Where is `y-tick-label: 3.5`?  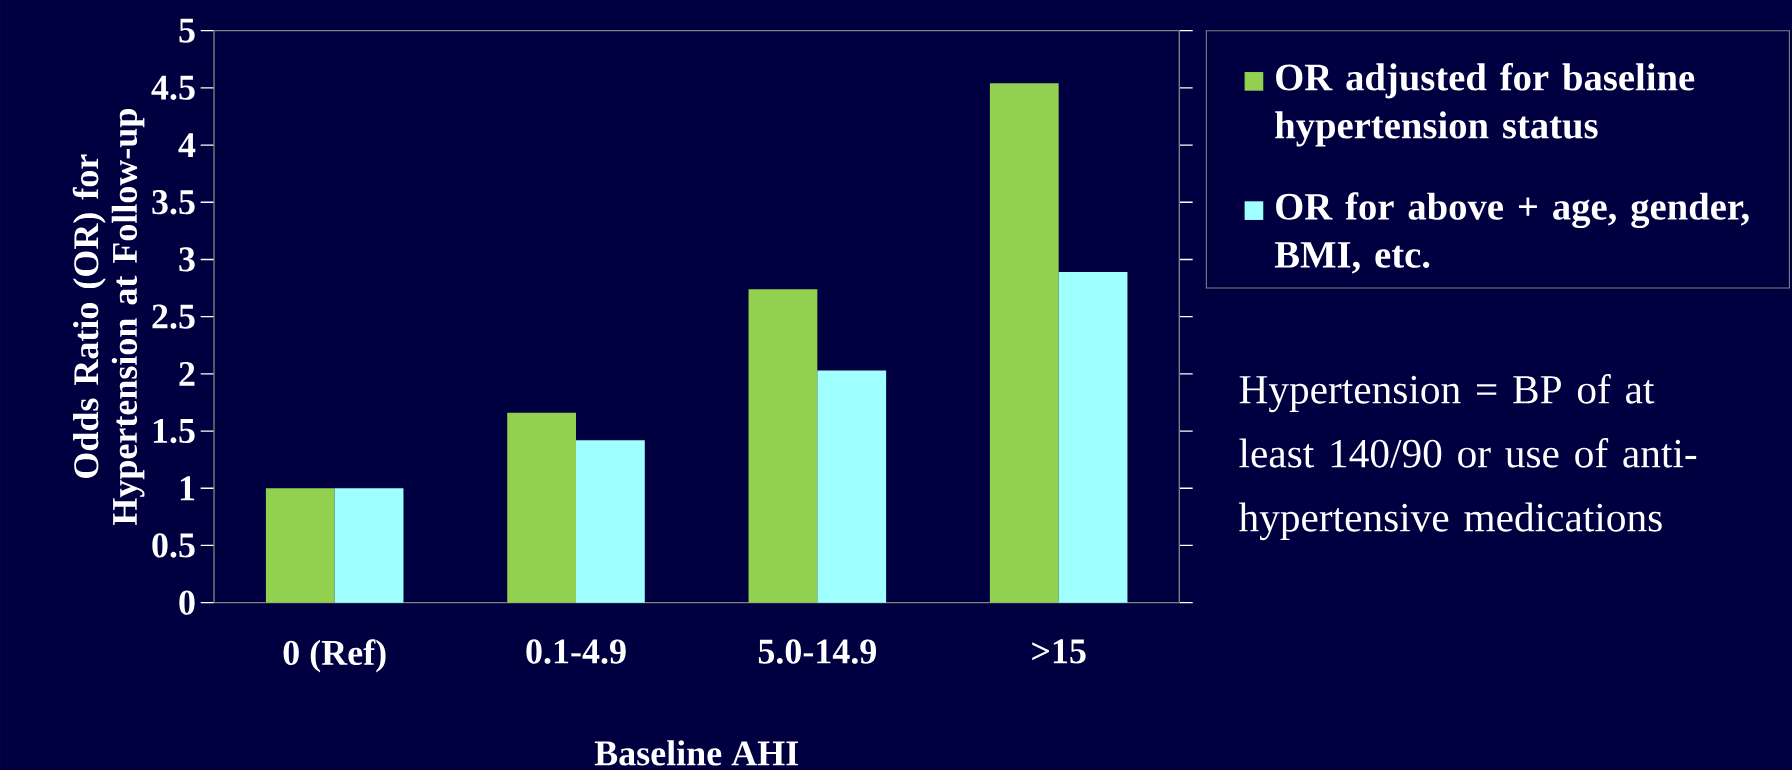
y-tick-label: 3.5 is located at coordinates (173, 202).